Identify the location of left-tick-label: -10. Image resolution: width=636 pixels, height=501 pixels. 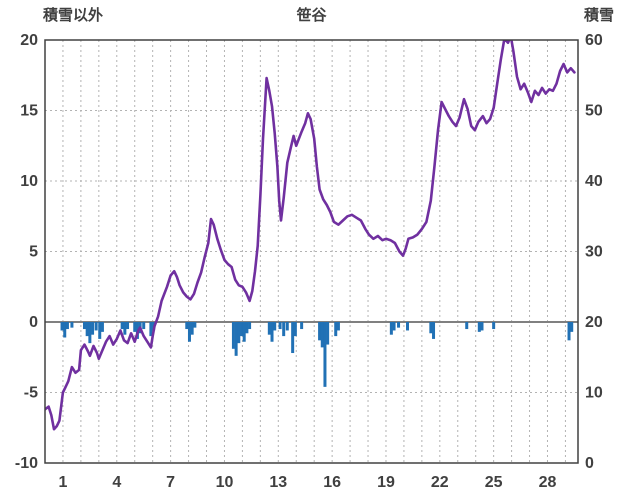
(26, 463).